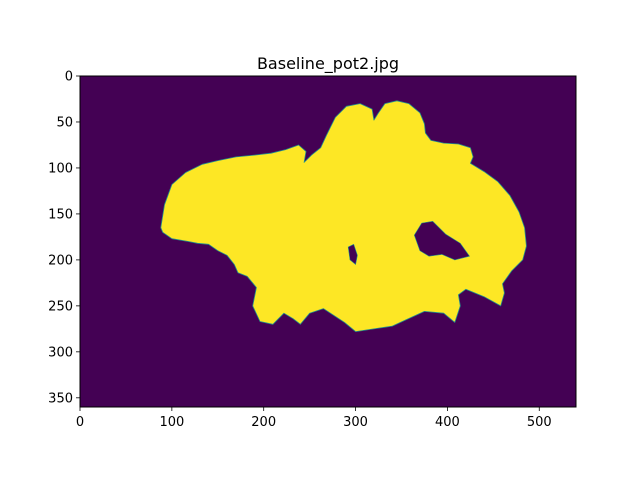 This screenshot has width=640, height=480. Describe the element at coordinates (60, 306) in the screenshot. I see `y-tick-label: 250` at that location.